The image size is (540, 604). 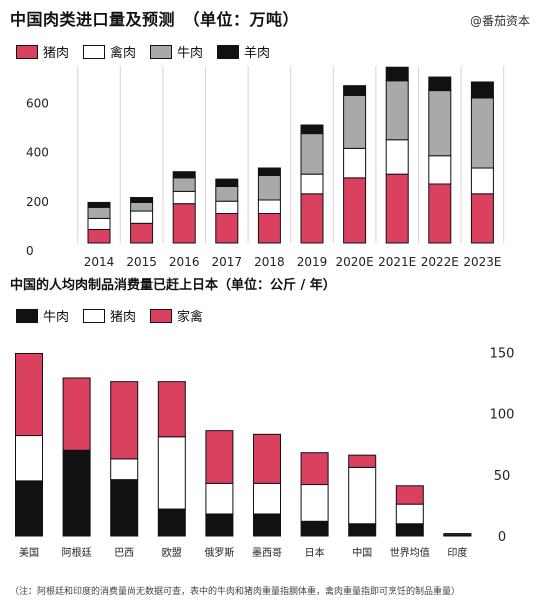 I want to click on legend-swatch-beef, so click(x=161, y=51).